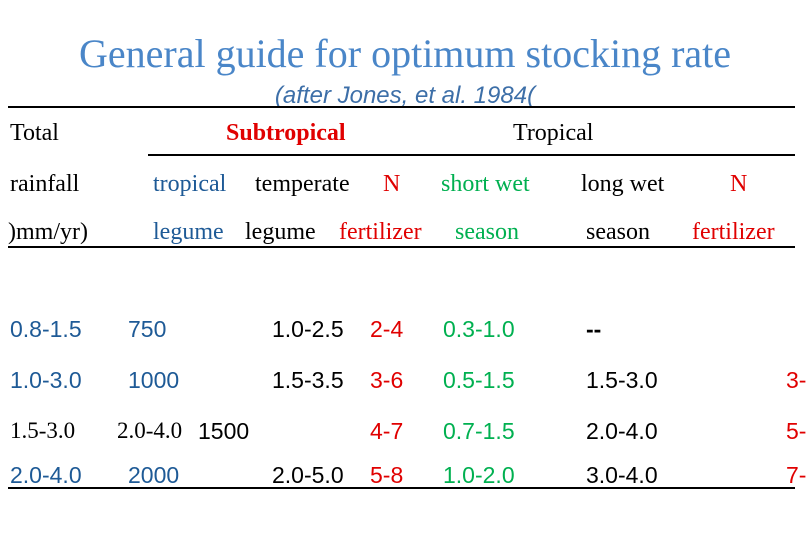 The image size is (810, 540). What do you see at coordinates (479, 431) in the screenshot?
I see `row3-short-wet: 0.7-1.5` at bounding box center [479, 431].